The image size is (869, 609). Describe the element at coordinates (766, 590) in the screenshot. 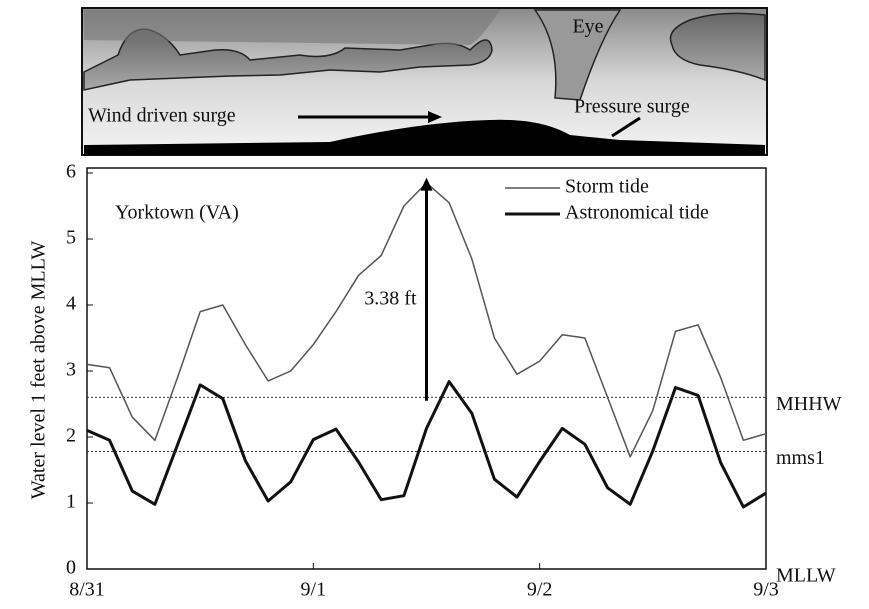

I see `x-tick-label: 9/3` at that location.